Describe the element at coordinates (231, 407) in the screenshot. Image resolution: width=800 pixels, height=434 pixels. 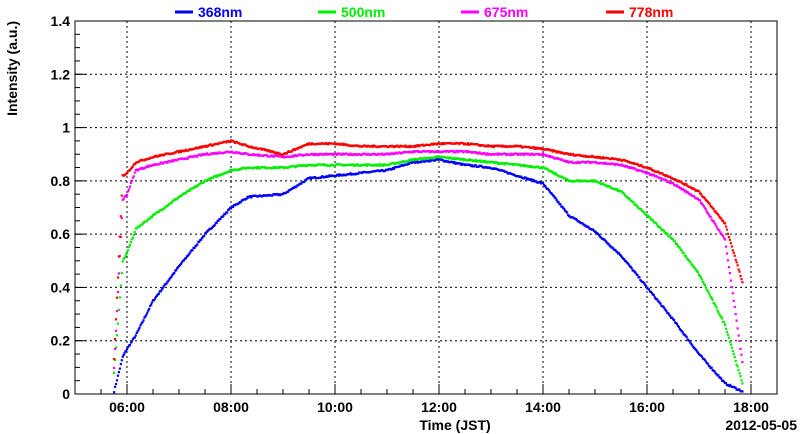
I see `x-tick-label: 08:00` at that location.